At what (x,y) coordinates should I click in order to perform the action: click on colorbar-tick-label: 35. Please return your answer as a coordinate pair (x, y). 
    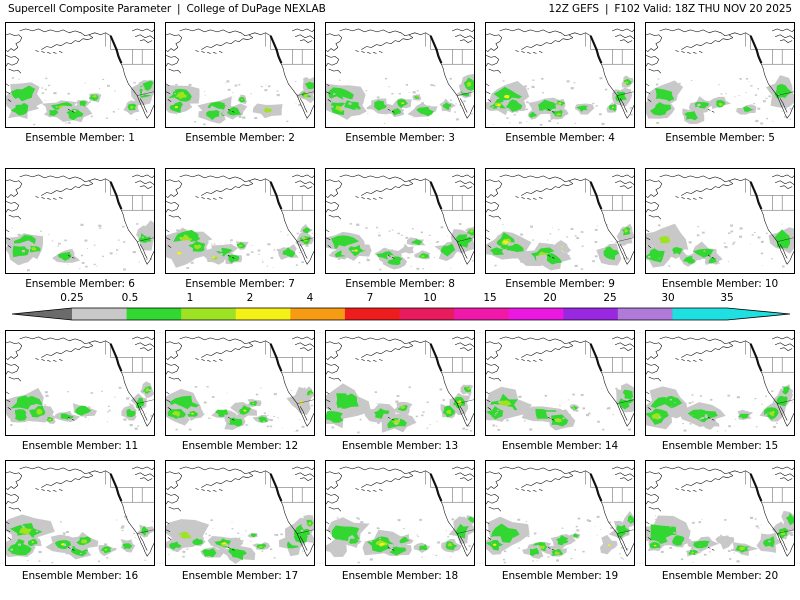
    Looking at the image, I should click on (727, 298).